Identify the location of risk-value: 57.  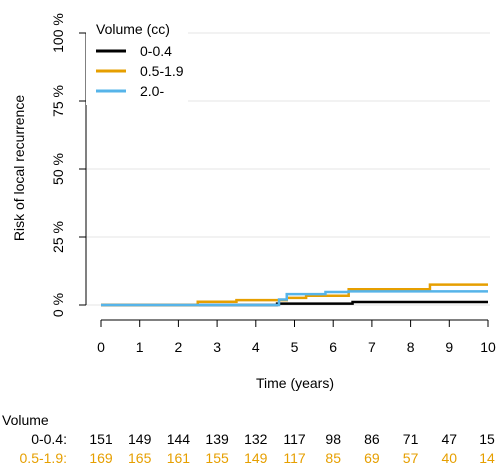
(411, 457).